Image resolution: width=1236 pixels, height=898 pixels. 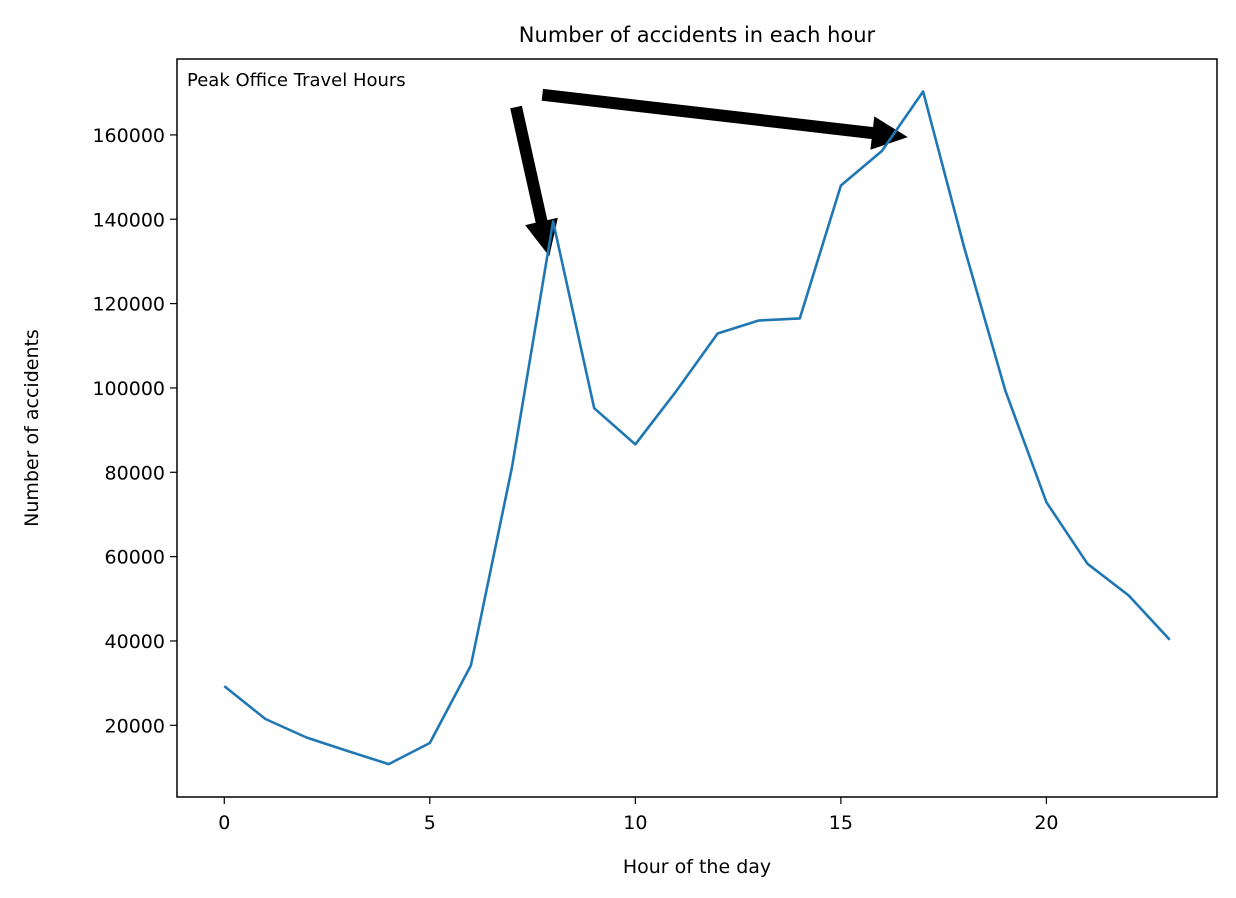 I want to click on y-tick-label: 40000, so click(x=135, y=642).